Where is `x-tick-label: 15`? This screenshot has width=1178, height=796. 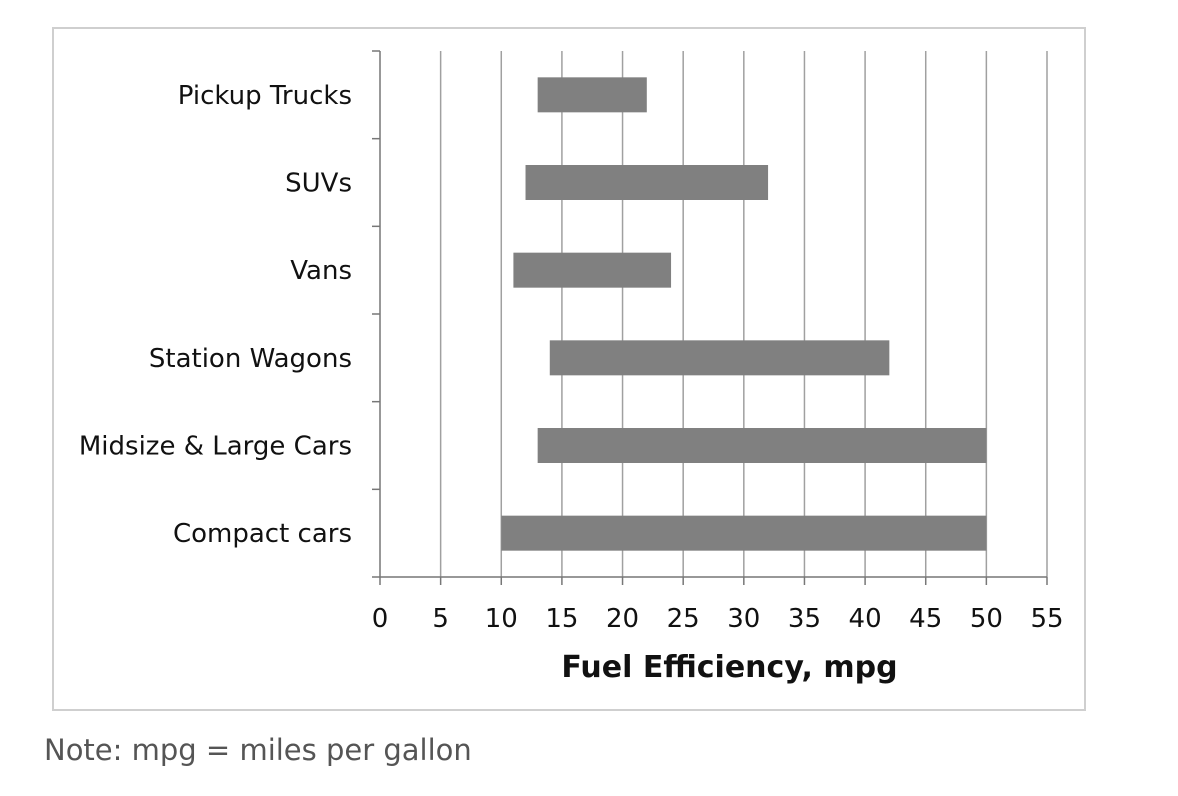
x-tick-label: 15 is located at coordinates (561, 619).